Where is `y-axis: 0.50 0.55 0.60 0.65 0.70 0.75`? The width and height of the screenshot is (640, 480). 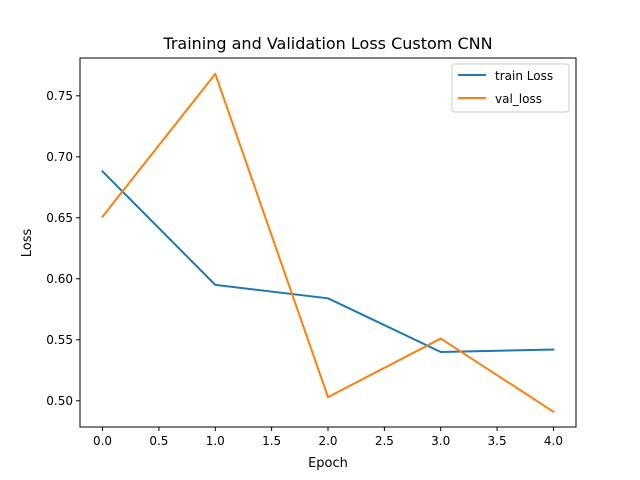
y-axis: 0.50 0.55 0.60 0.65 0.70 0.75 is located at coordinates (63, 248).